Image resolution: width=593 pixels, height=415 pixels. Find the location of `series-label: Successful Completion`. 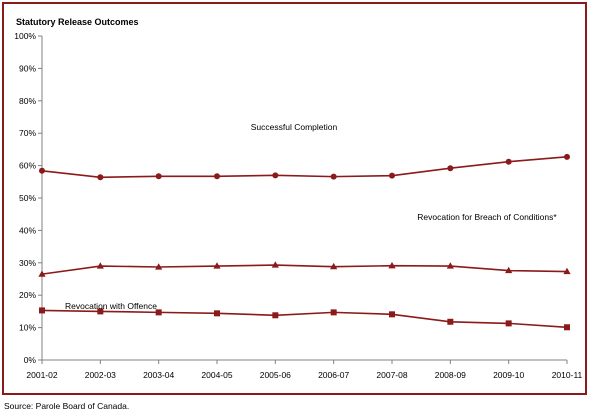

series-label: Successful Completion is located at coordinates (294, 127).